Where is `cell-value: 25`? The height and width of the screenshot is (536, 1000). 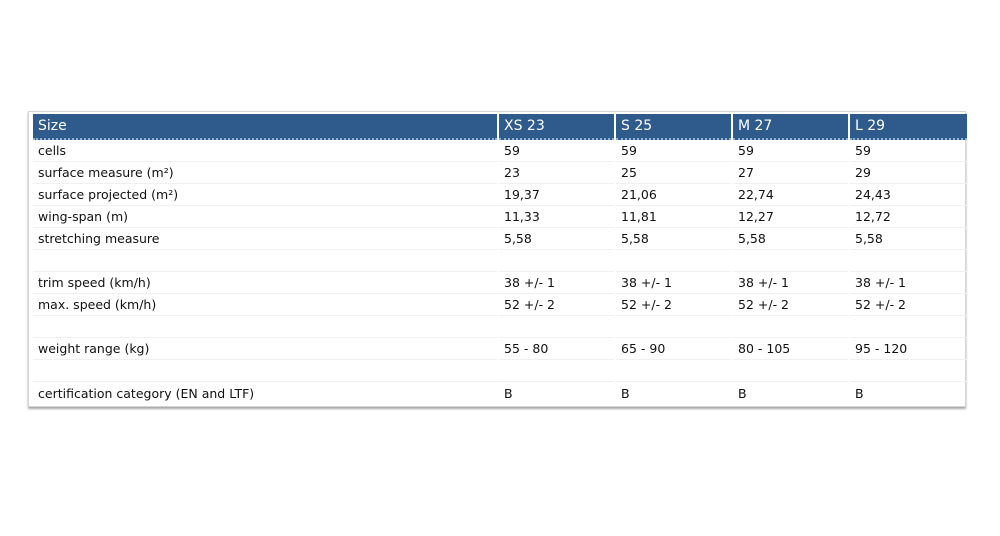 cell-value: 25 is located at coordinates (673, 173).